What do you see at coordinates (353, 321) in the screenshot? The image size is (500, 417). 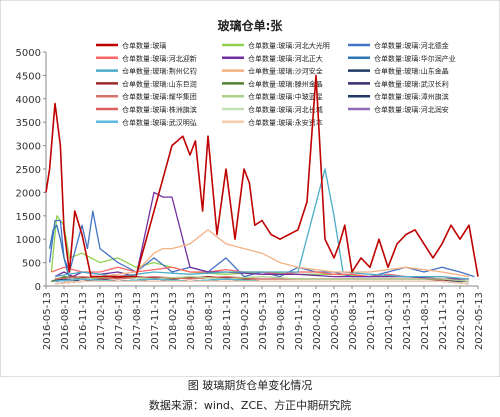 I see `x-tick-label: 2020-08-13` at bounding box center [353, 321].